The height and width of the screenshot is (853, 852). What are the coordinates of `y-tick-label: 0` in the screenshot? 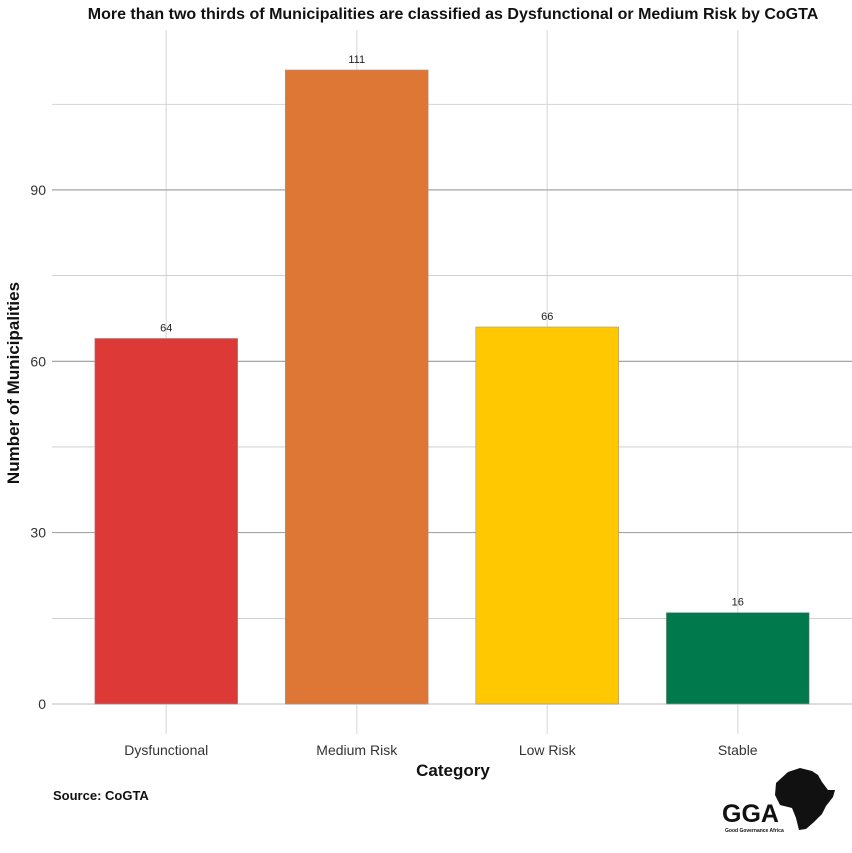 It's located at (42, 704).